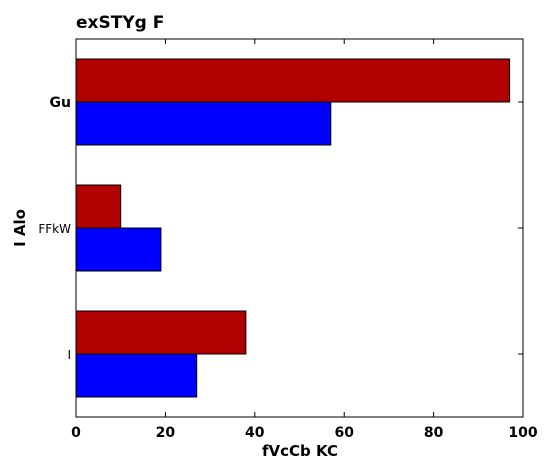 This screenshot has height=474, width=553. Describe the element at coordinates (300, 451) in the screenshot. I see `x-axis-label: fVcCb KC` at that location.